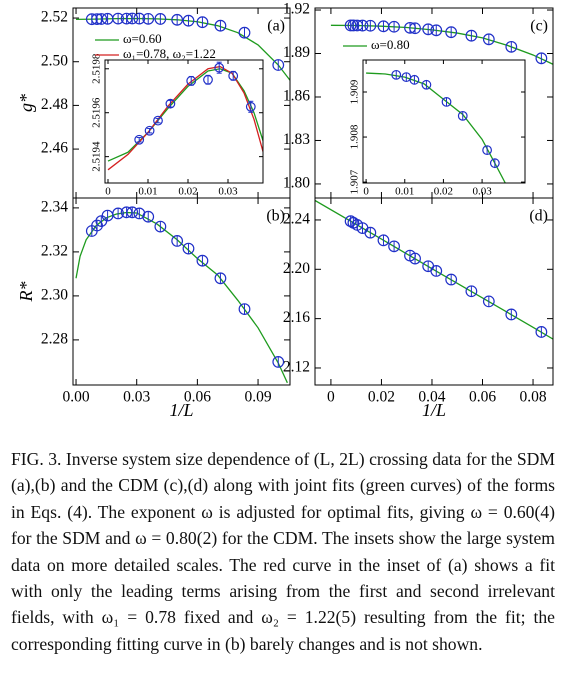  What do you see at coordinates (97, 68) in the screenshot?
I see `y-tick-label: 2.5198` at bounding box center [97, 68].